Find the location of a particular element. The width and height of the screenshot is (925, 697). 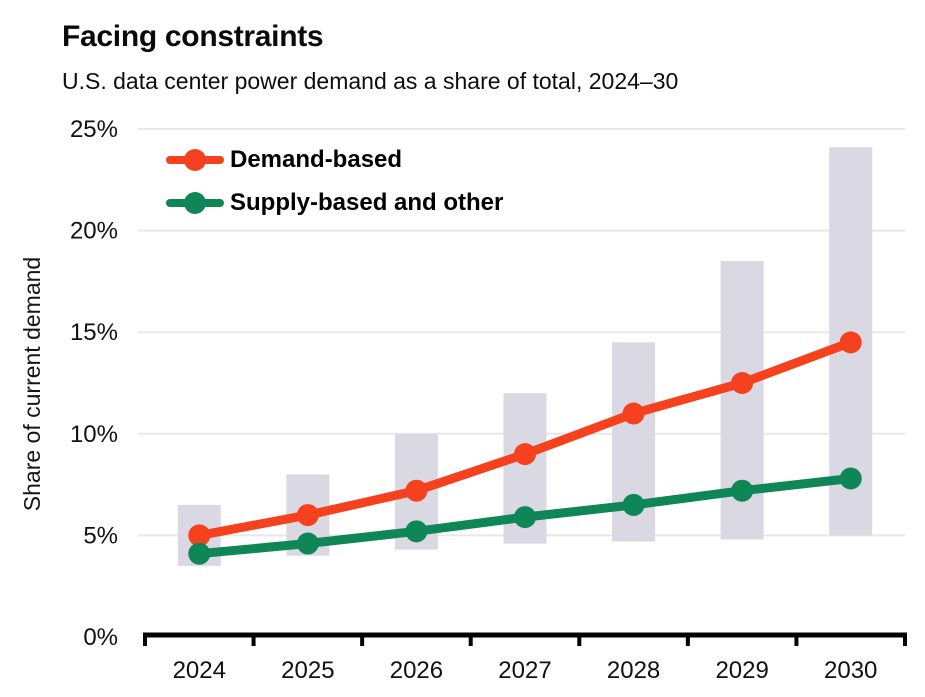

supply-line-marker-icon is located at coordinates (195, 202).